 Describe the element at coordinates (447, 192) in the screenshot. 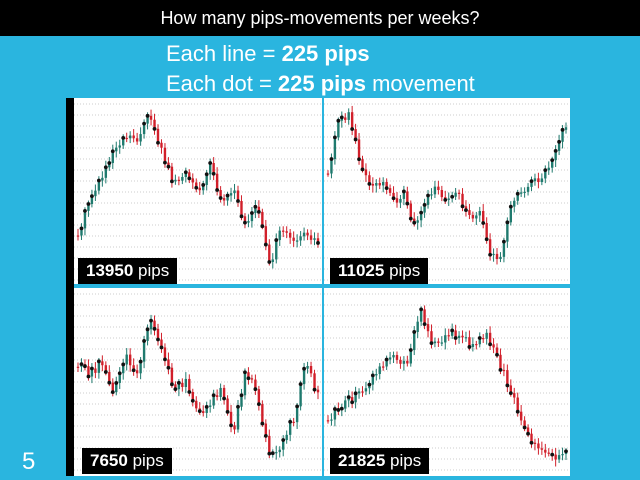

I see `candlestick-chart-top-right` at that location.